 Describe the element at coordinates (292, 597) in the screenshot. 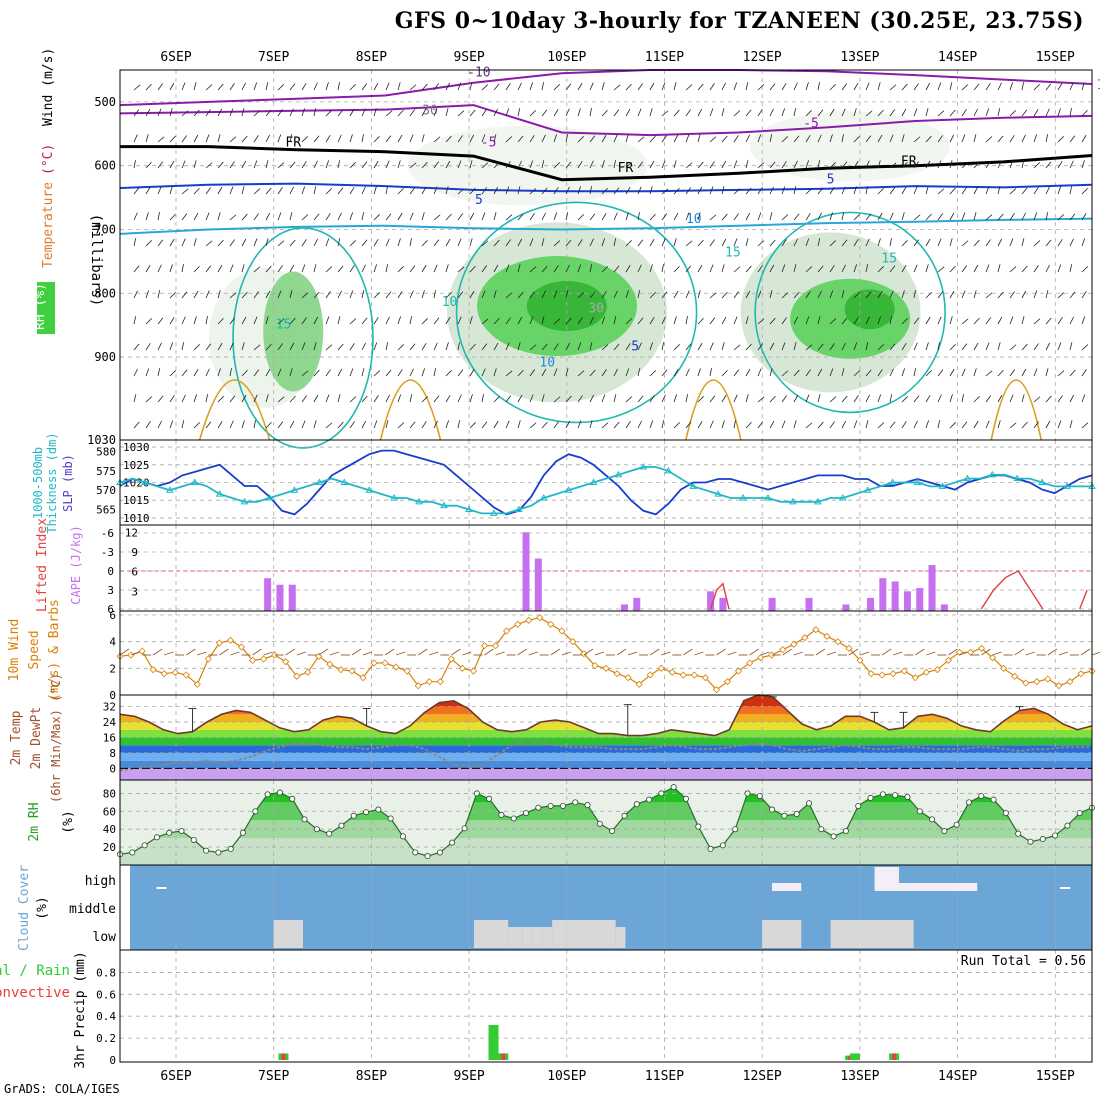

I see `cape-bar` at that location.